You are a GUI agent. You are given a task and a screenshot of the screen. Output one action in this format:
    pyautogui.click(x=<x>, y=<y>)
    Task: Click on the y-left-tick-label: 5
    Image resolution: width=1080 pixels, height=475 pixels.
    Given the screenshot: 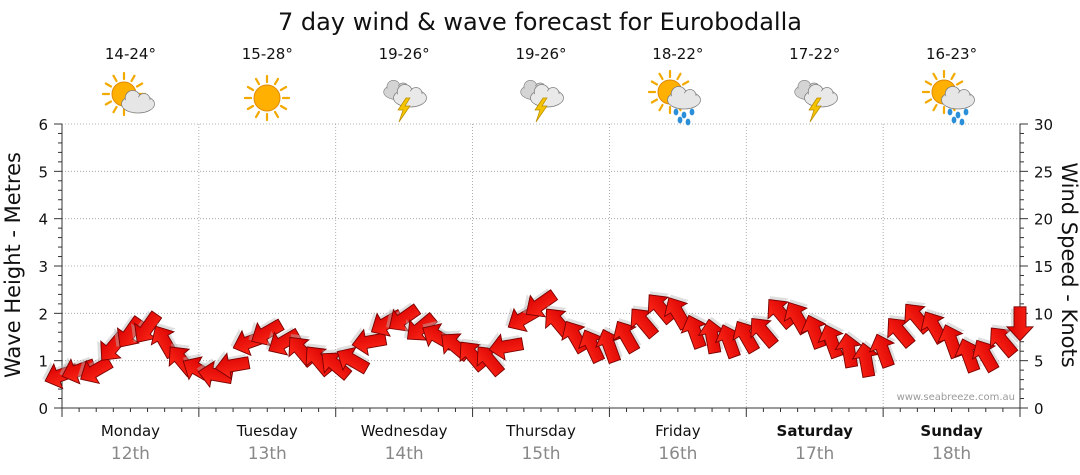 What is the action you would take?
    pyautogui.click(x=43, y=172)
    